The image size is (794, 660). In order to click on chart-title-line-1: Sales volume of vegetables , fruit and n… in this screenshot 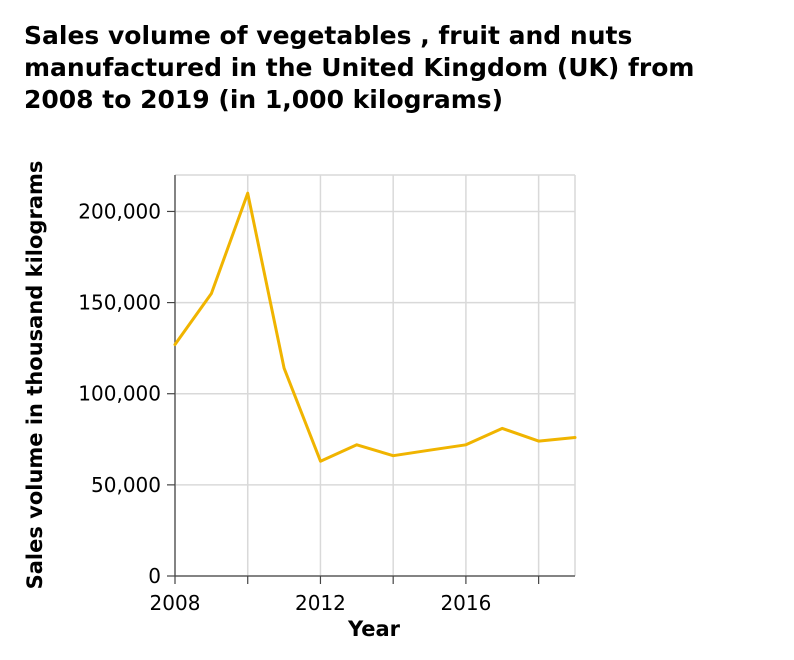, I will do `click(328, 35)`.